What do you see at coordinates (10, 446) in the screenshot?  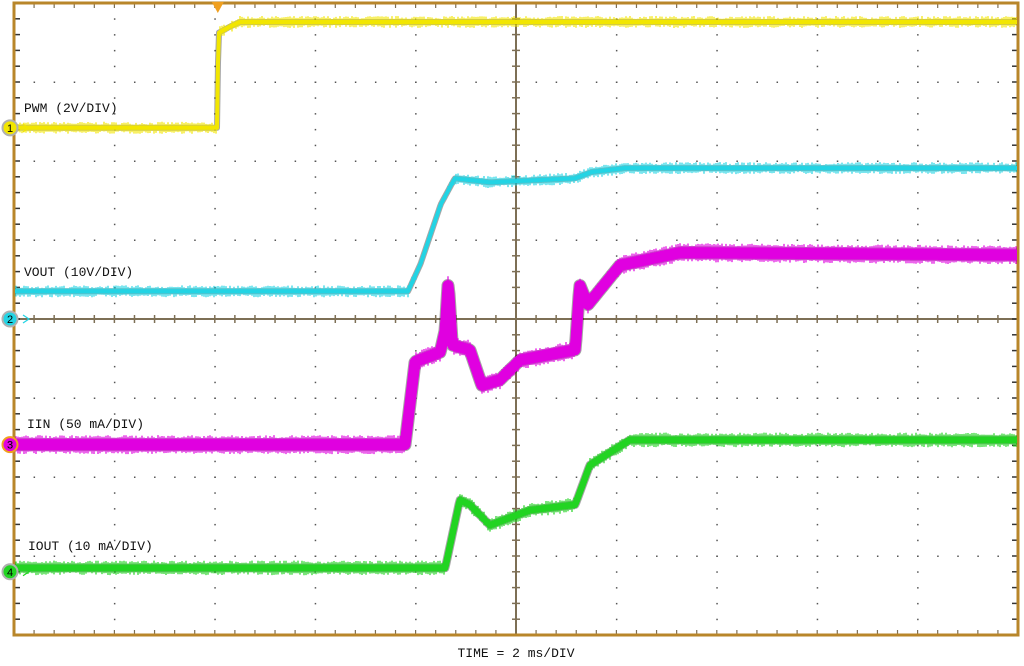 I see `channel-number: 3` at bounding box center [10, 446].